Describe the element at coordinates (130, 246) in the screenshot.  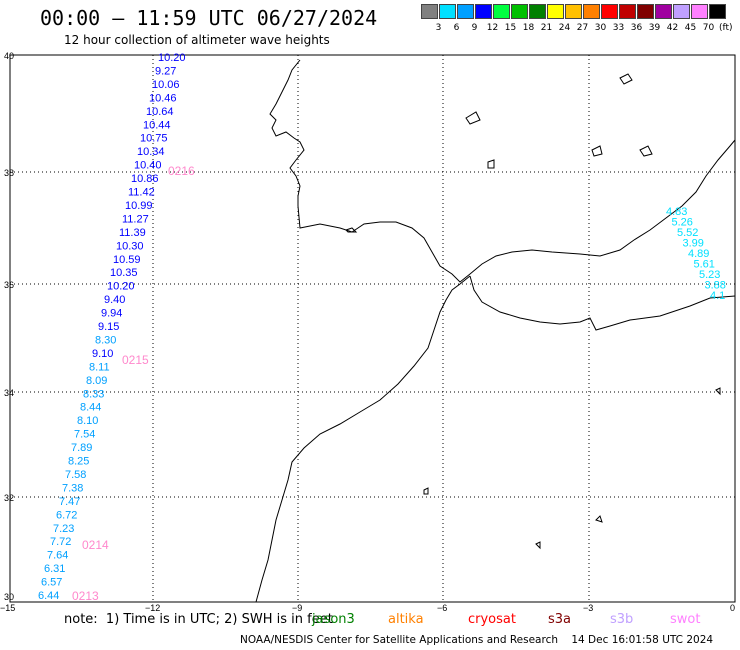
I see `wave-height-obs: 10.30` at that location.